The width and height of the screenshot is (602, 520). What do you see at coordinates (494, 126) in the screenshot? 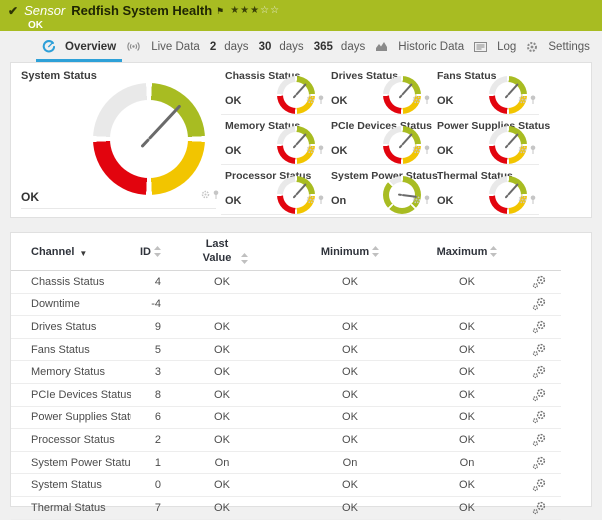
I see `gauge-cell-label: Power Supplies Status` at bounding box center [494, 126].